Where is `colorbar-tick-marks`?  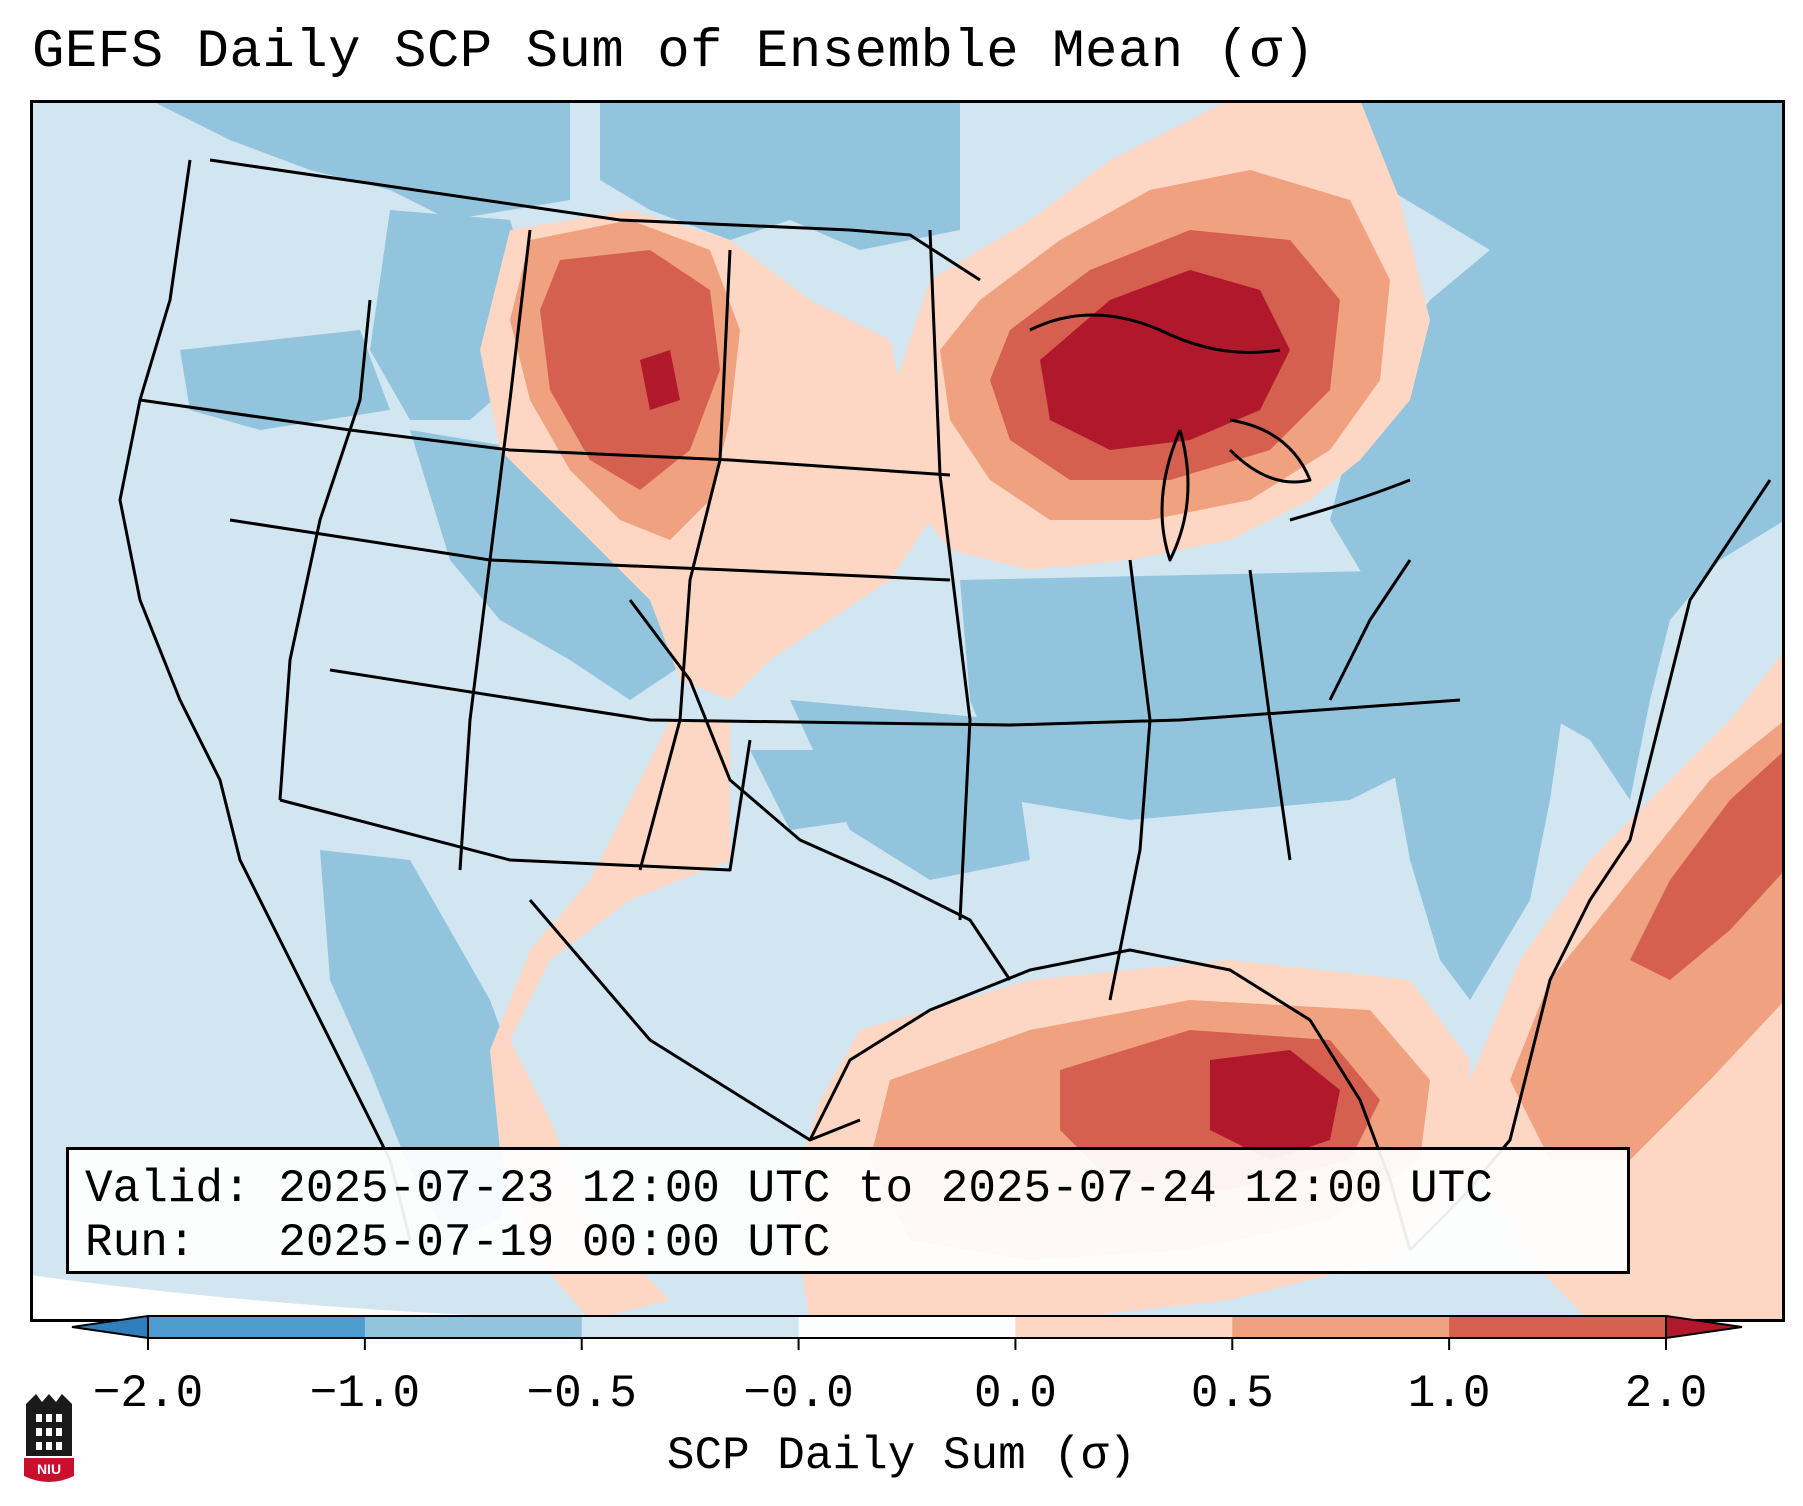 colorbar-tick-marks is located at coordinates (907, 1344).